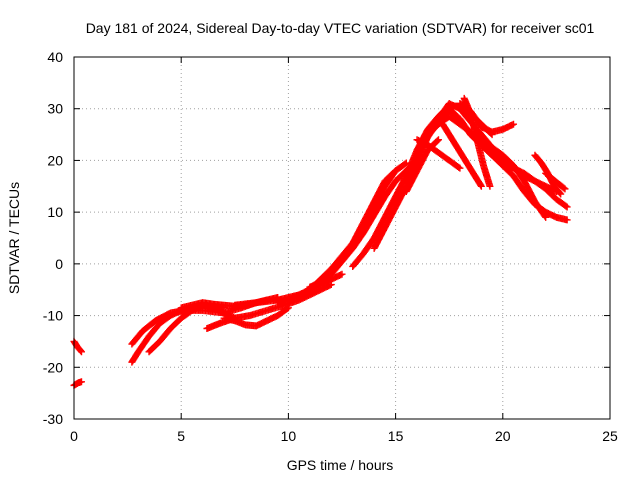 The width and height of the screenshot is (640, 480). I want to click on series-track-j, so click(342, 233).